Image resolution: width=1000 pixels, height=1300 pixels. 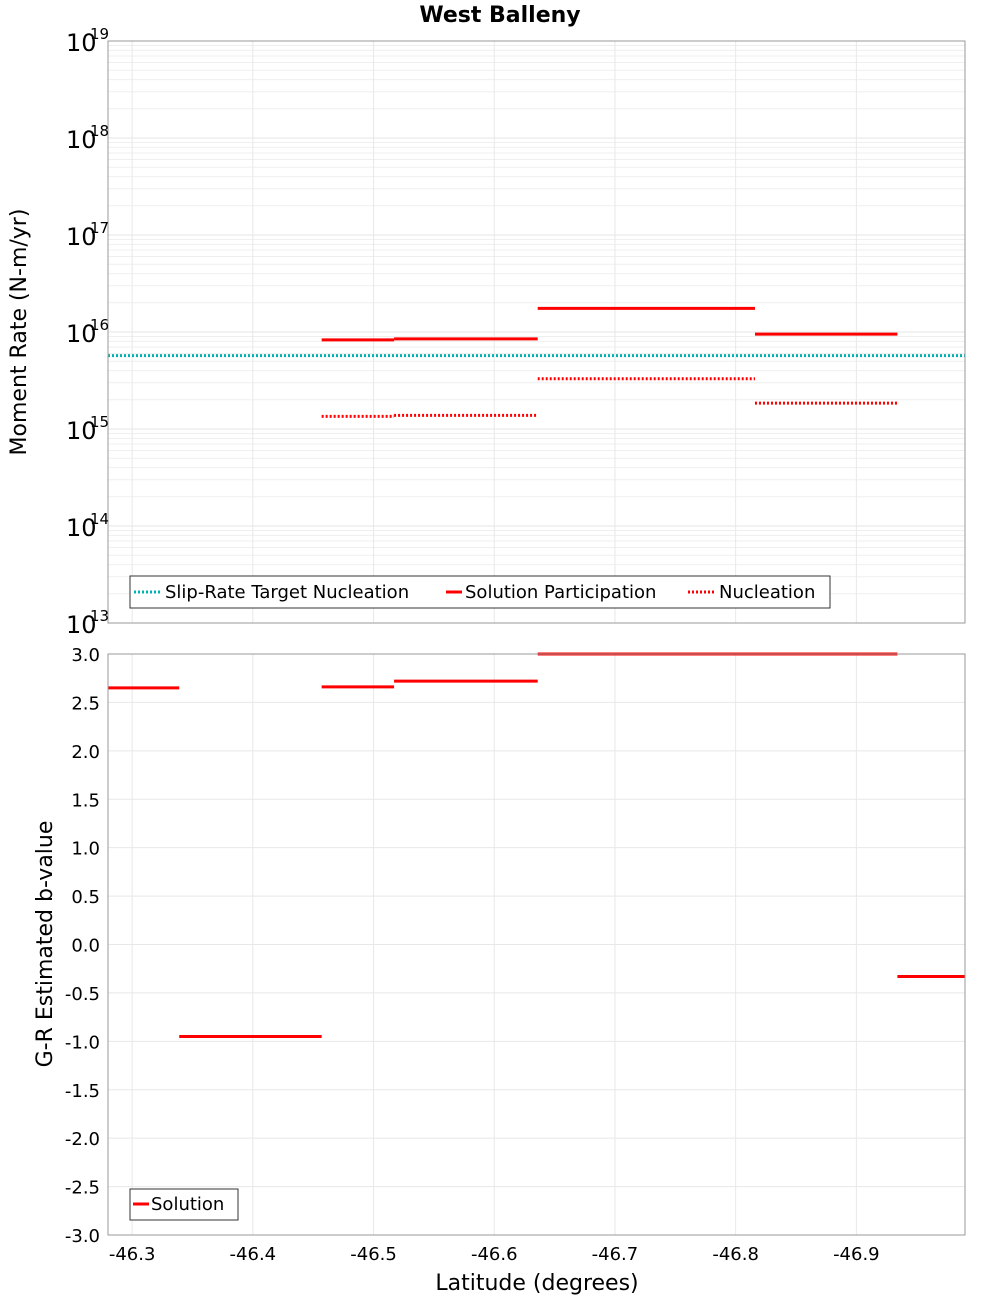 What do you see at coordinates (45, 944) in the screenshot?
I see `b-value-y-axis-label: G-R Estimated b-value` at bounding box center [45, 944].